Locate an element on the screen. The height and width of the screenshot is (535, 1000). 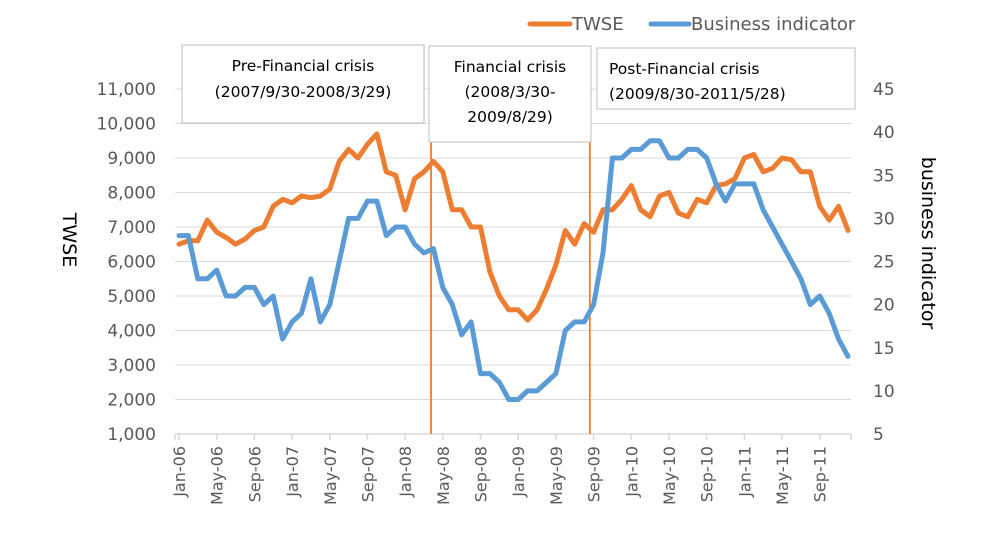
y2-tick-label: 30 is located at coordinates (884, 219).